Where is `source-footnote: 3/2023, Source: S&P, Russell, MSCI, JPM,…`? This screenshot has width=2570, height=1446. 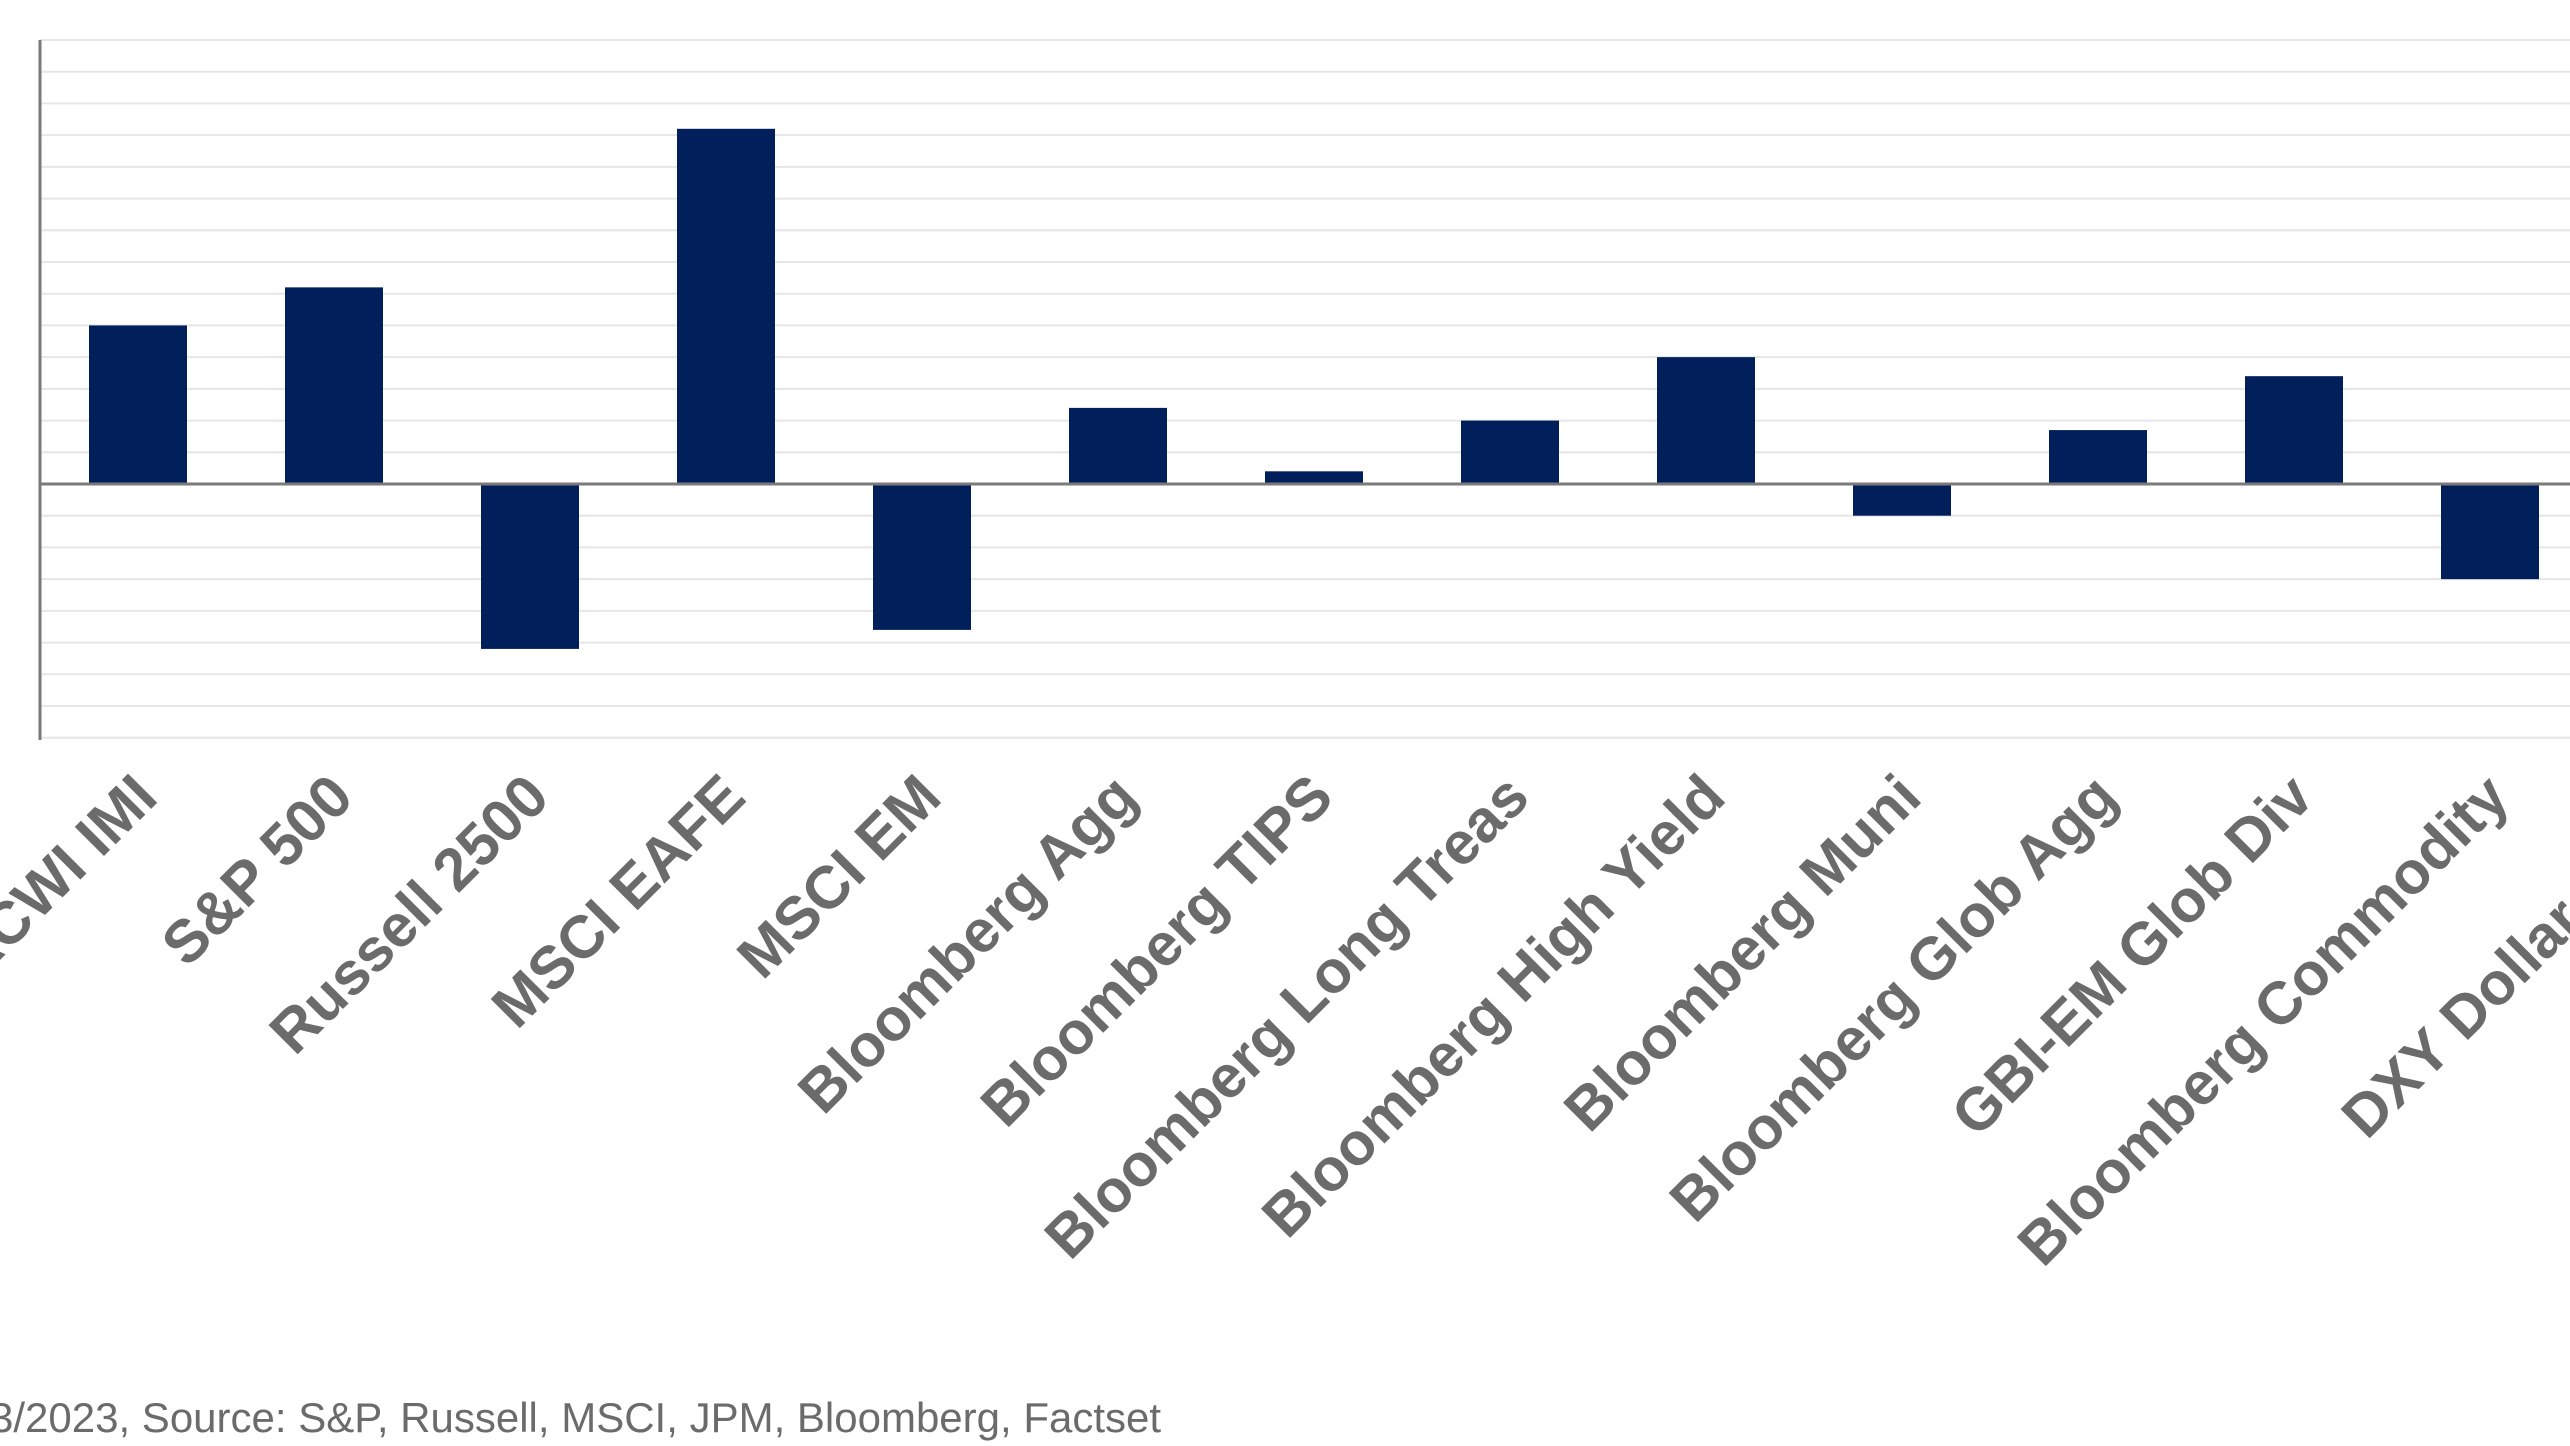 source-footnote: 3/2023, Source: S&P, Russell, MSCI, JPM,… is located at coordinates (580, 1417).